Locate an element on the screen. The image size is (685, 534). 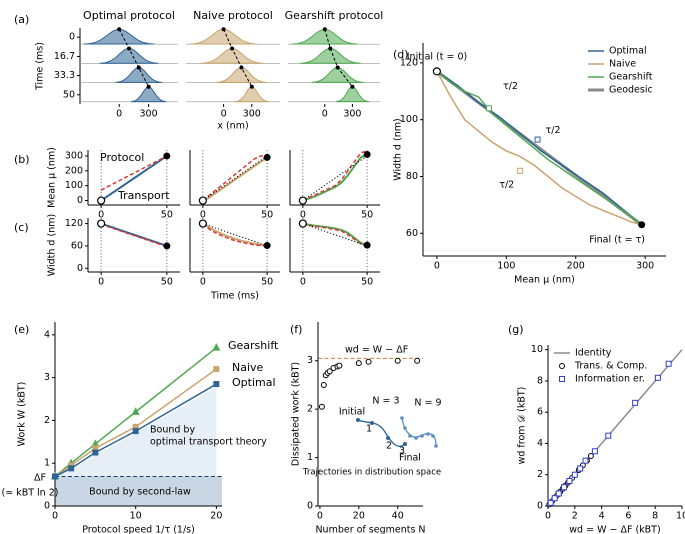
y-axis-label: Work W (kBT) is located at coordinates (22, 414).